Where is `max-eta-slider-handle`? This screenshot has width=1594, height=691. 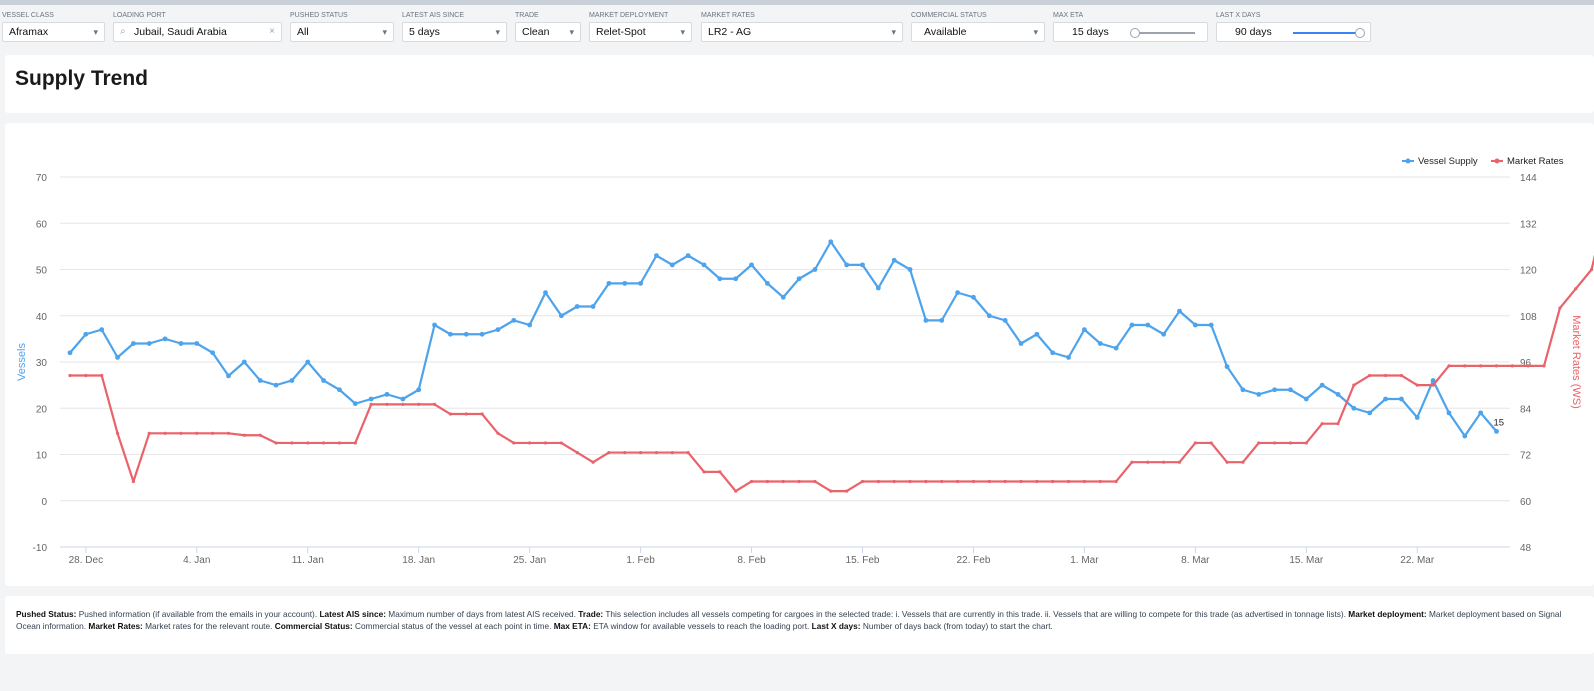
max-eta-slider-handle is located at coordinates (1135, 33).